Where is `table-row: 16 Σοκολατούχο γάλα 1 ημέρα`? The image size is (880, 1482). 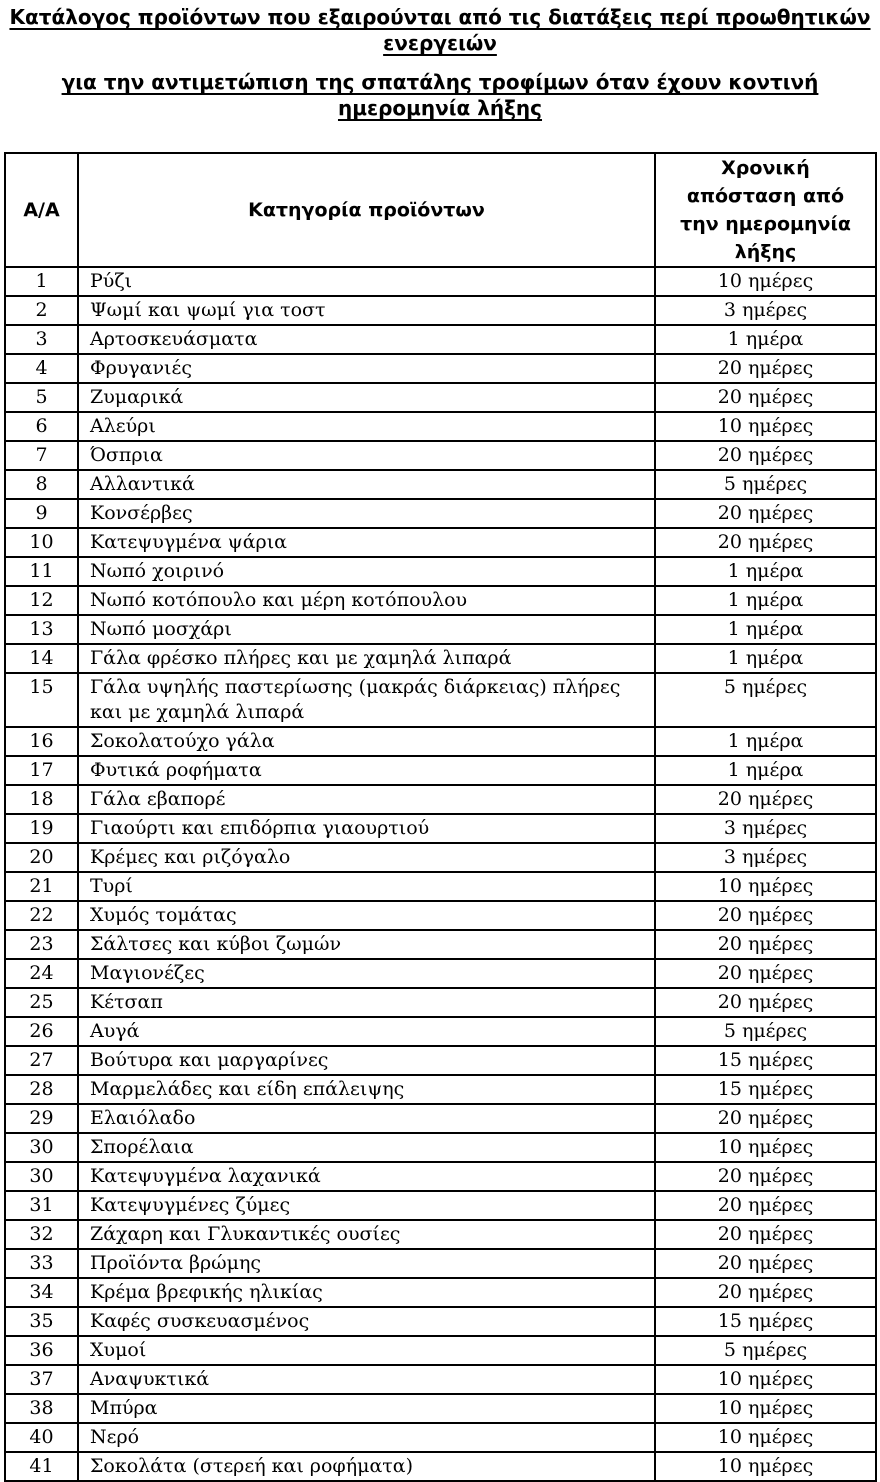
table-row: 16 Σοκολατούχο γάλα 1 ημέρα is located at coordinates (440, 741).